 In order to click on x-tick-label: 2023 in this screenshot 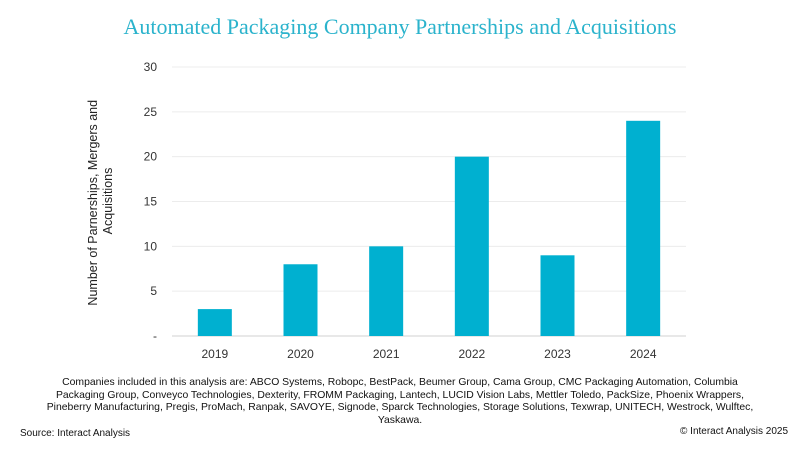, I will do `click(557, 354)`.